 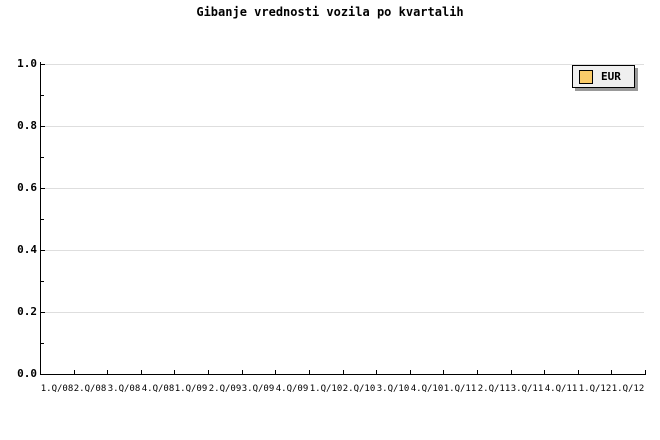 I want to click on x-tick-label: 3.Q/08, so click(x=124, y=389).